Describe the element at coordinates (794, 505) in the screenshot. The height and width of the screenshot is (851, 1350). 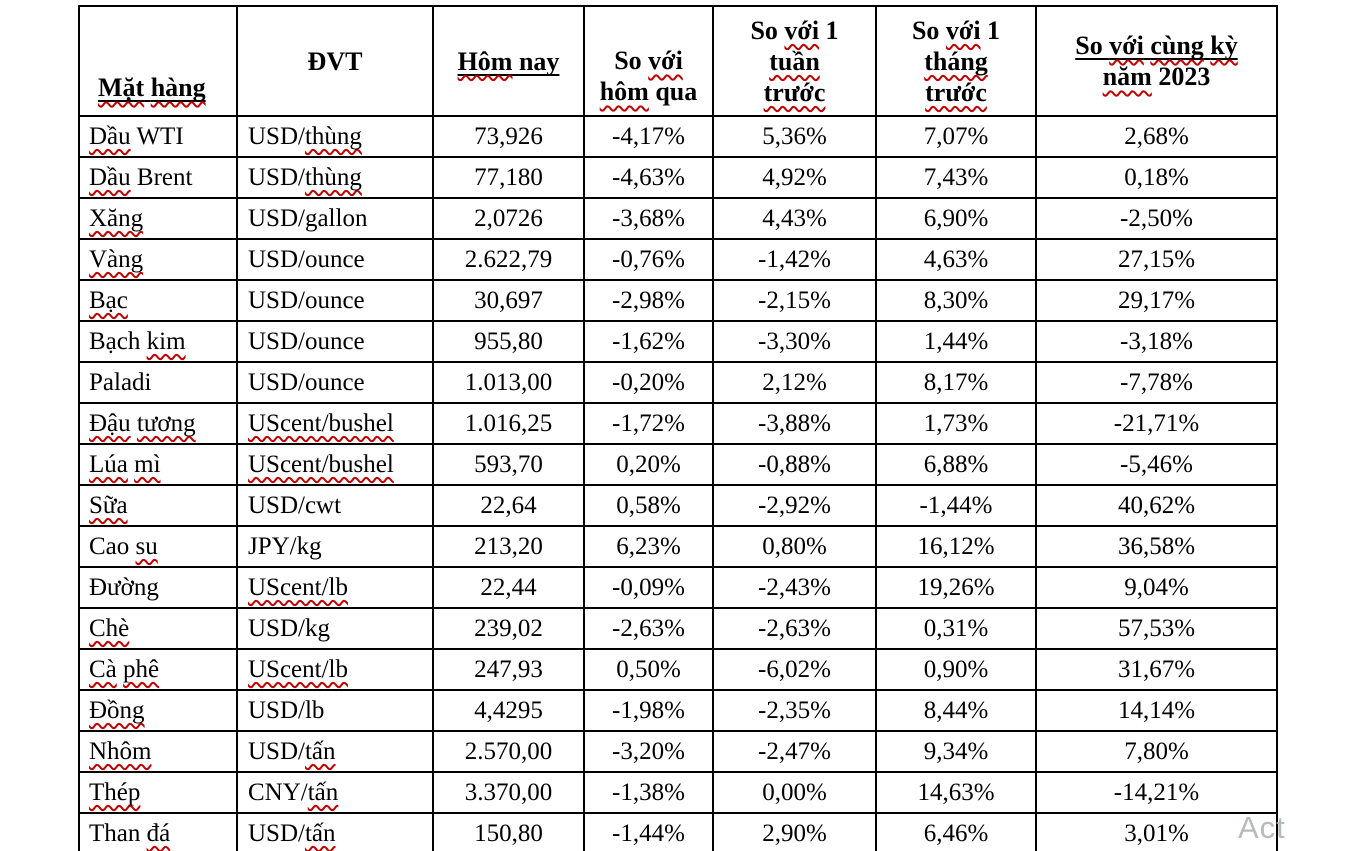
I see `vs-week-cell: -2,92%` at that location.